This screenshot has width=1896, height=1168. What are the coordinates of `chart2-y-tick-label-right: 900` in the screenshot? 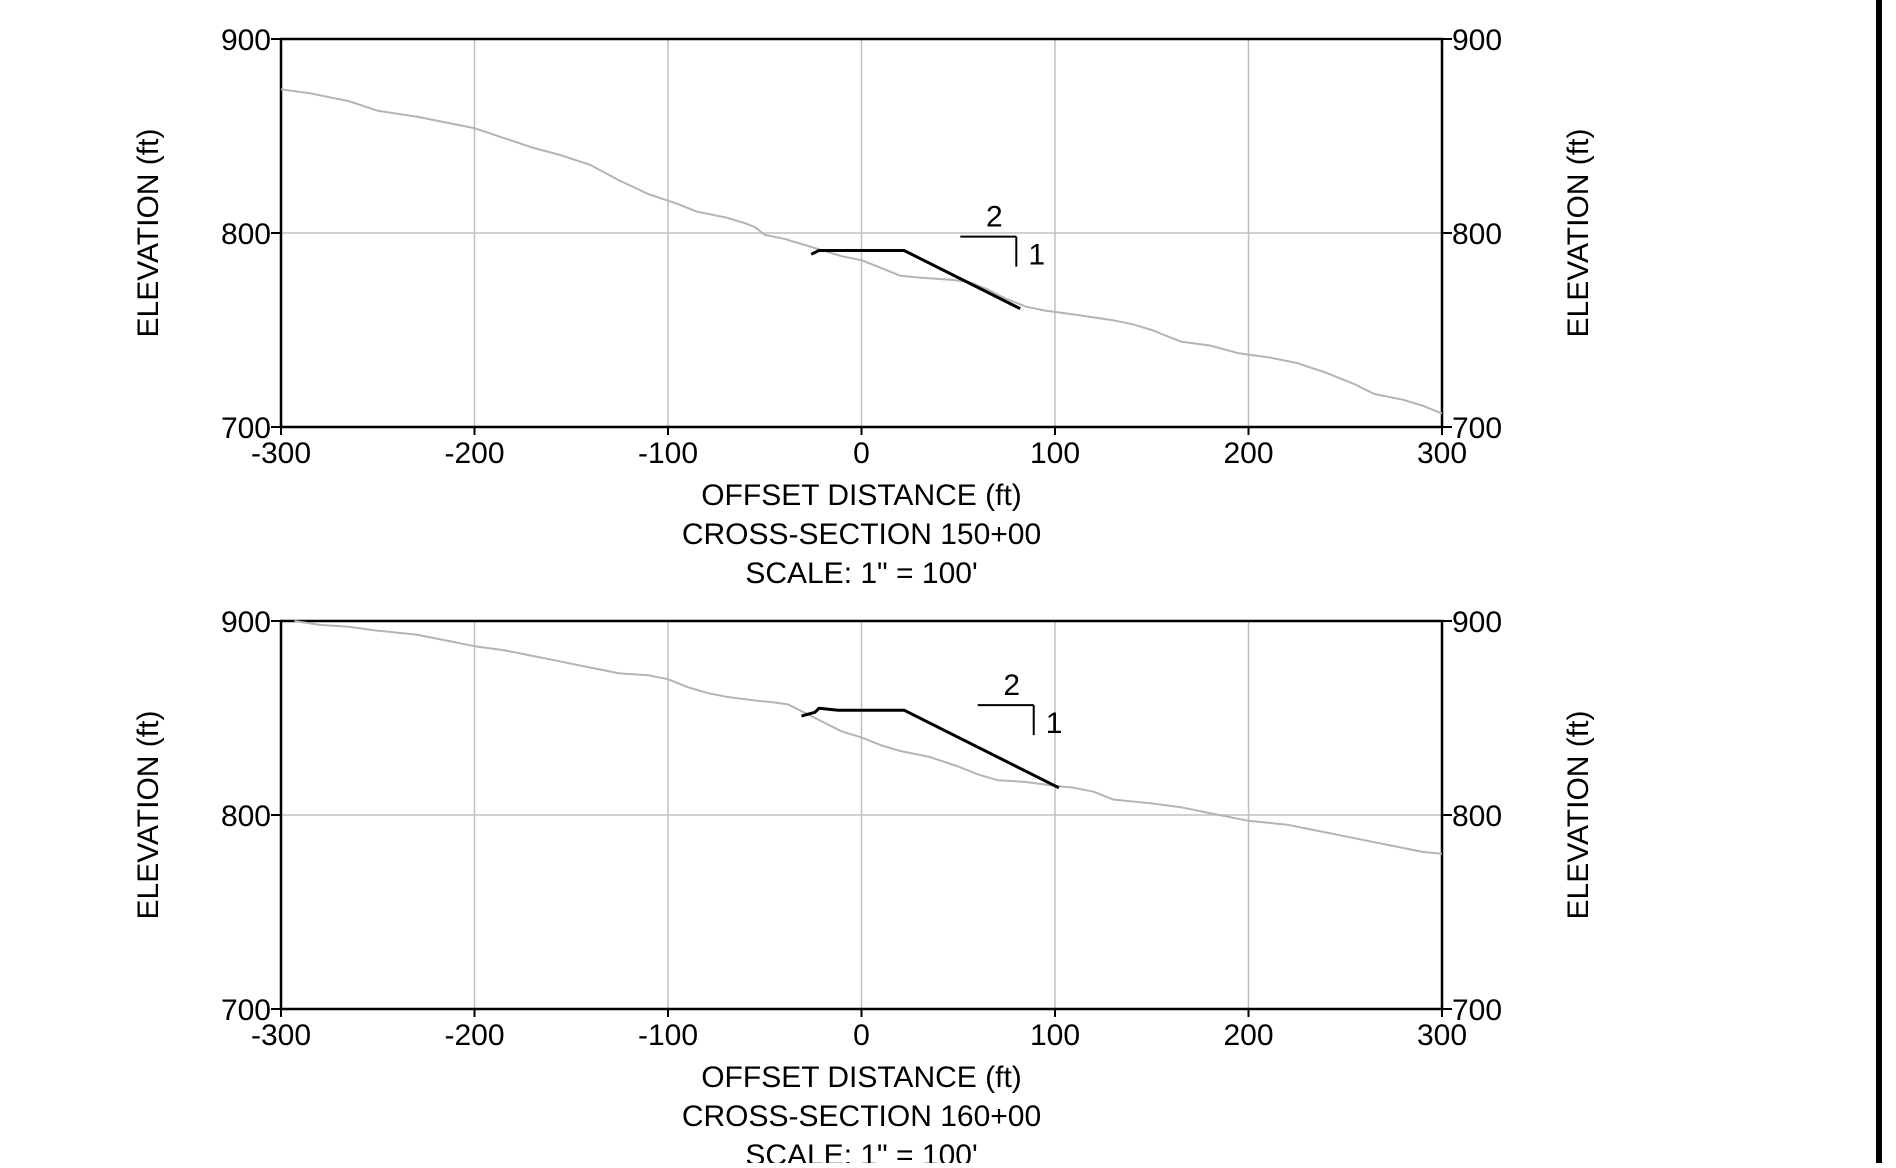 It's located at (1477, 622).